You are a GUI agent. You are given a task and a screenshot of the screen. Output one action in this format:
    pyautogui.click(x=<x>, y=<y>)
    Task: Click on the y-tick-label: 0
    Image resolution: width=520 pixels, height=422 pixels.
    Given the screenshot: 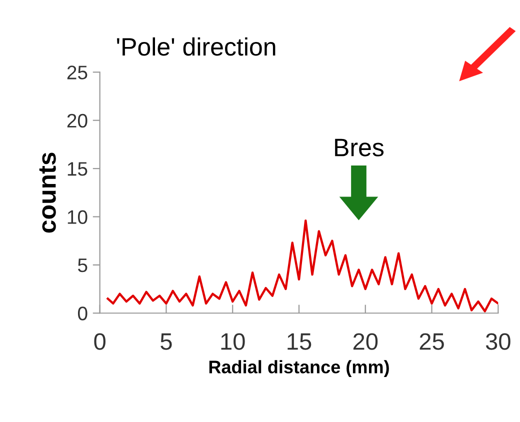 What is the action you would take?
    pyautogui.click(x=83, y=313)
    